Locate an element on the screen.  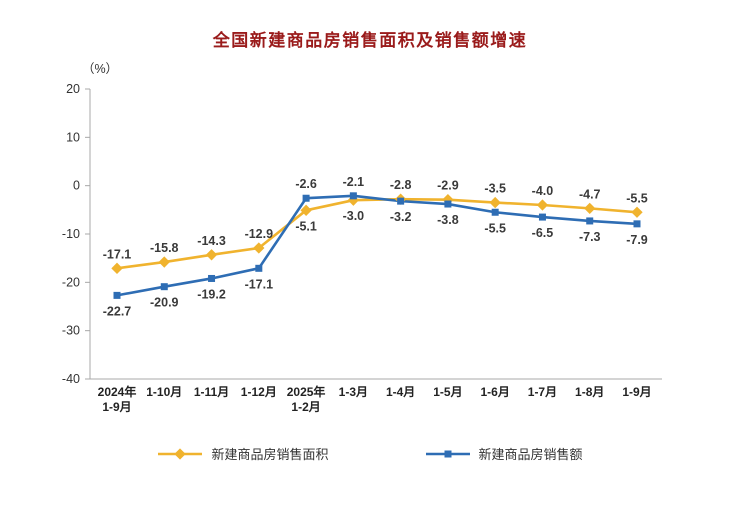
svg-text: 1-8月 is located at coordinates (589, 392).